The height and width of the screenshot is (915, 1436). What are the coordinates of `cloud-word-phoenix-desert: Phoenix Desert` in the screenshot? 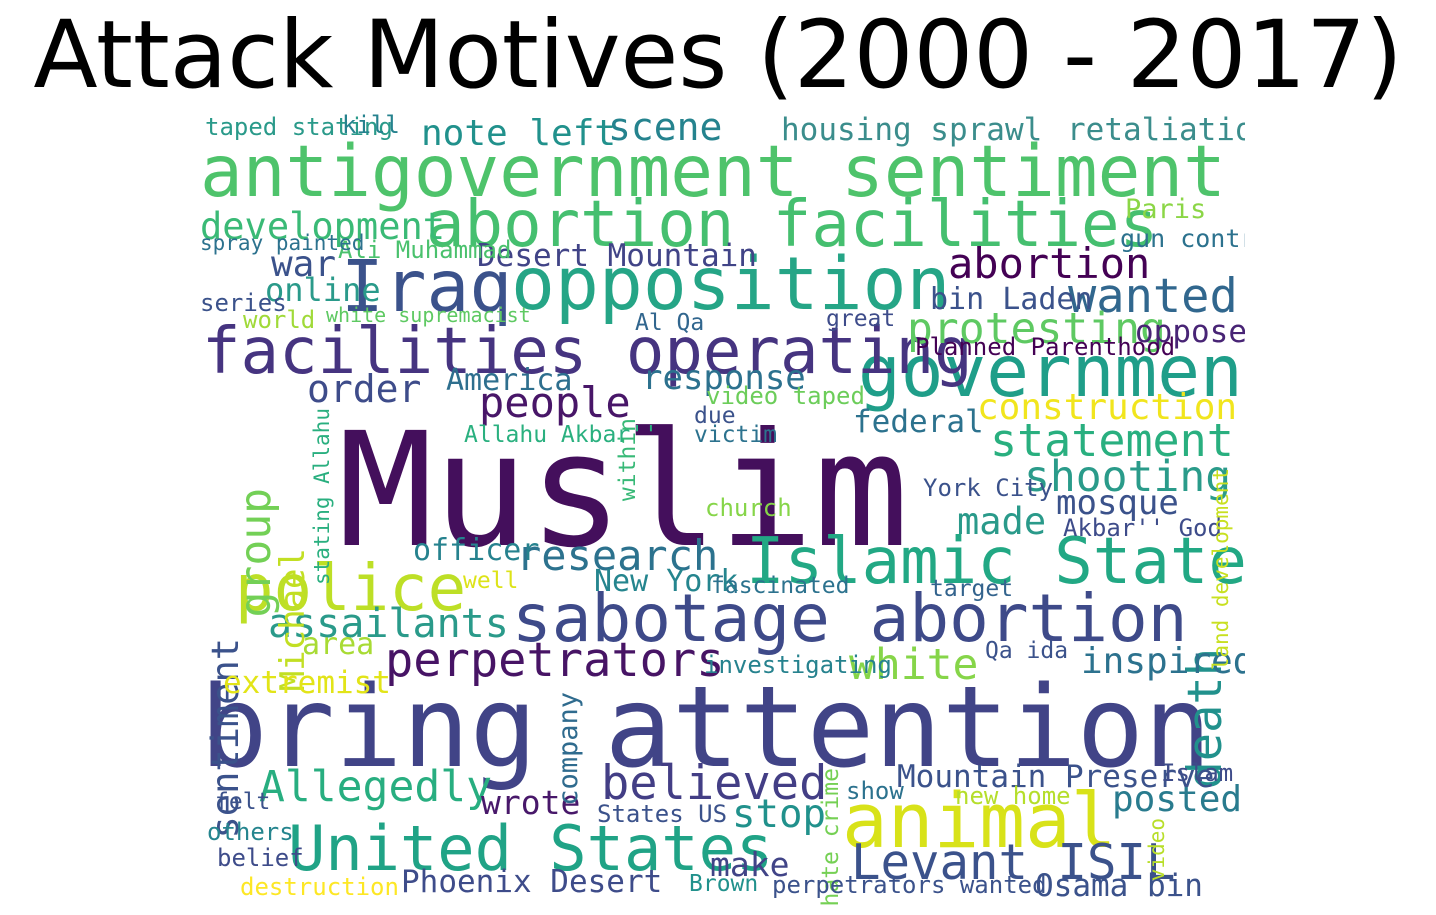 It's located at (532, 882).